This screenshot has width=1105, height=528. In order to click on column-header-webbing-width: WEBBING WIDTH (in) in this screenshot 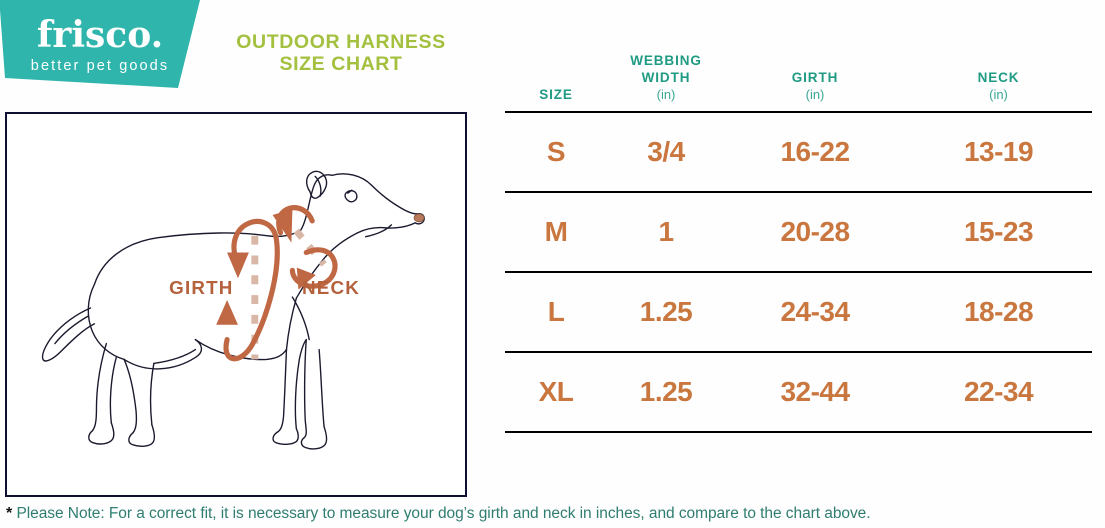, I will do `click(666, 68)`.